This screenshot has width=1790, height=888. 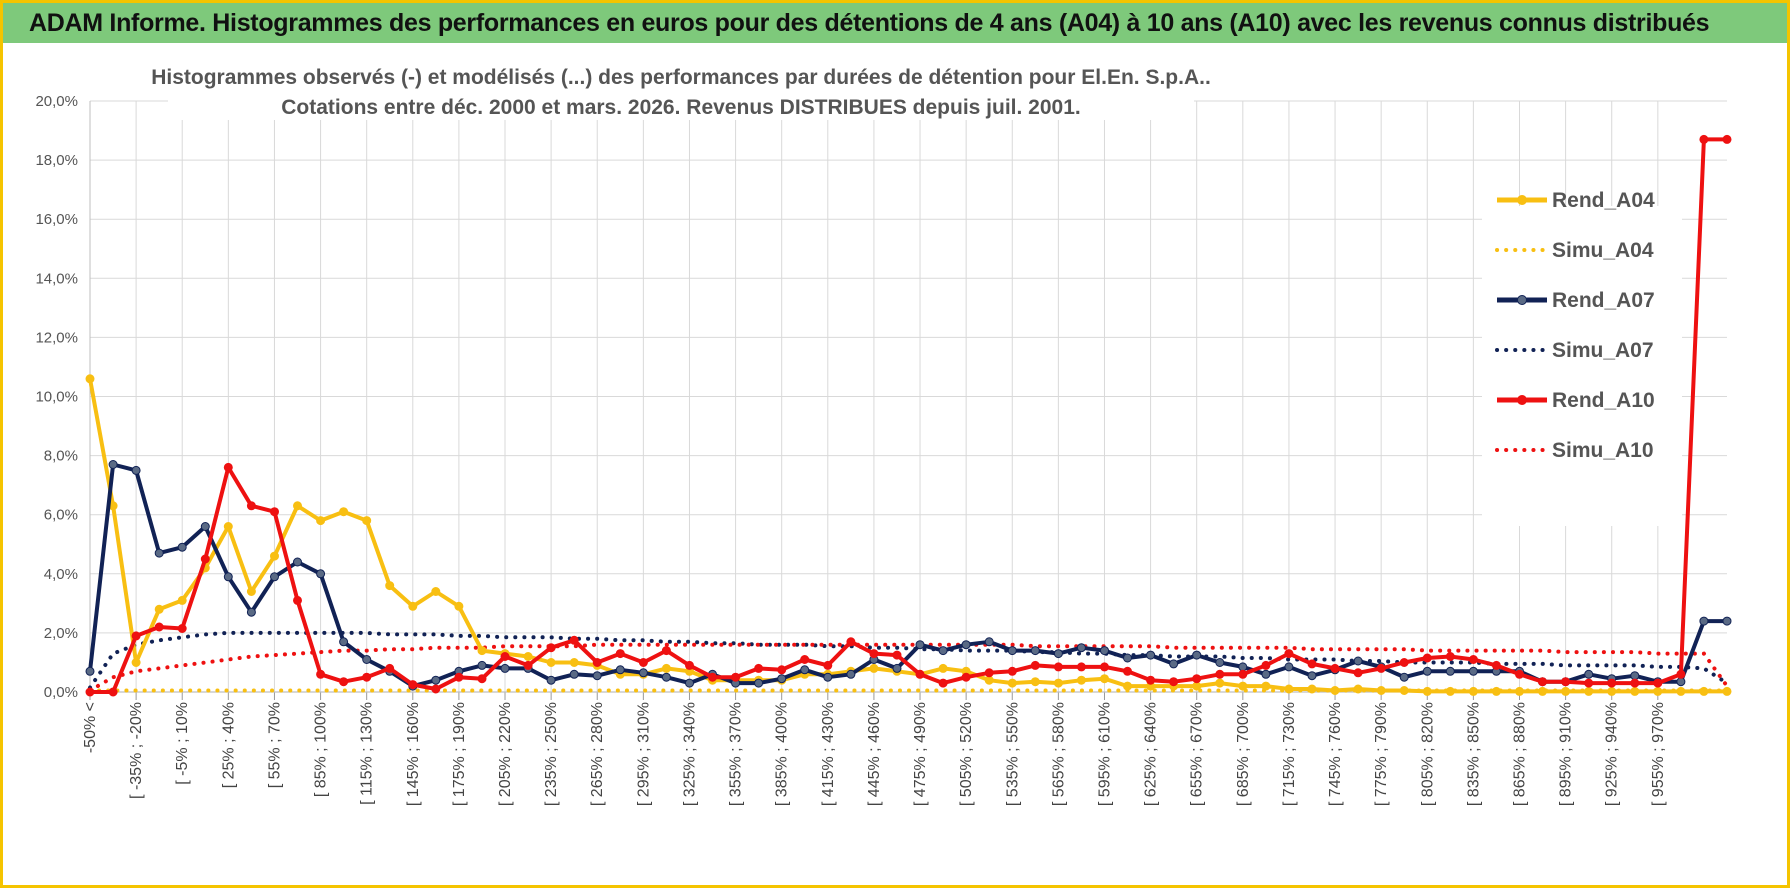 I want to click on x-tick-label: [ 415% ; 430%, so click(x=828, y=754).